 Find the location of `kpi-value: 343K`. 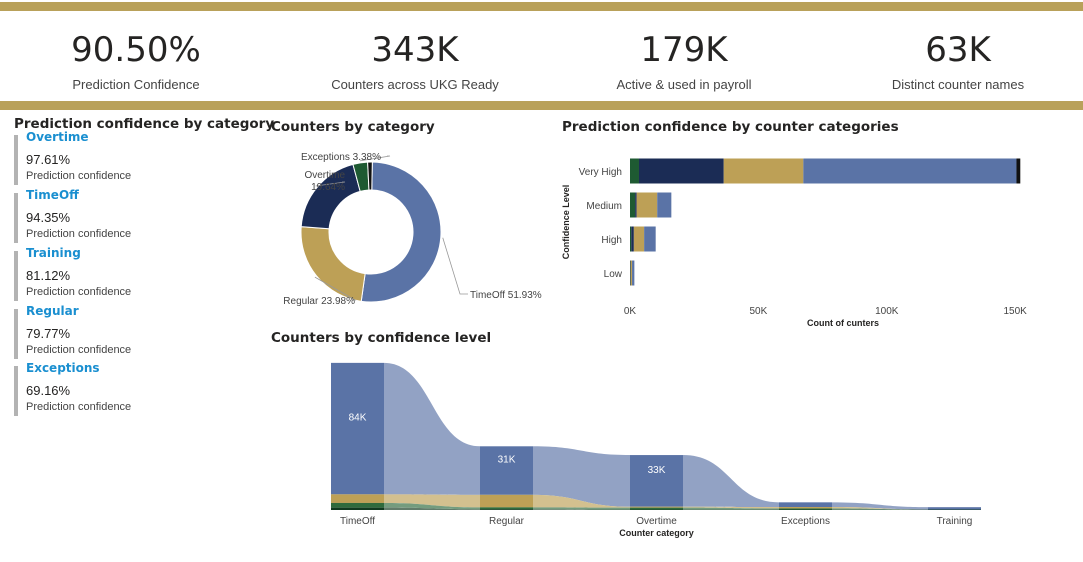

kpi-value: 343K is located at coordinates (415, 50).